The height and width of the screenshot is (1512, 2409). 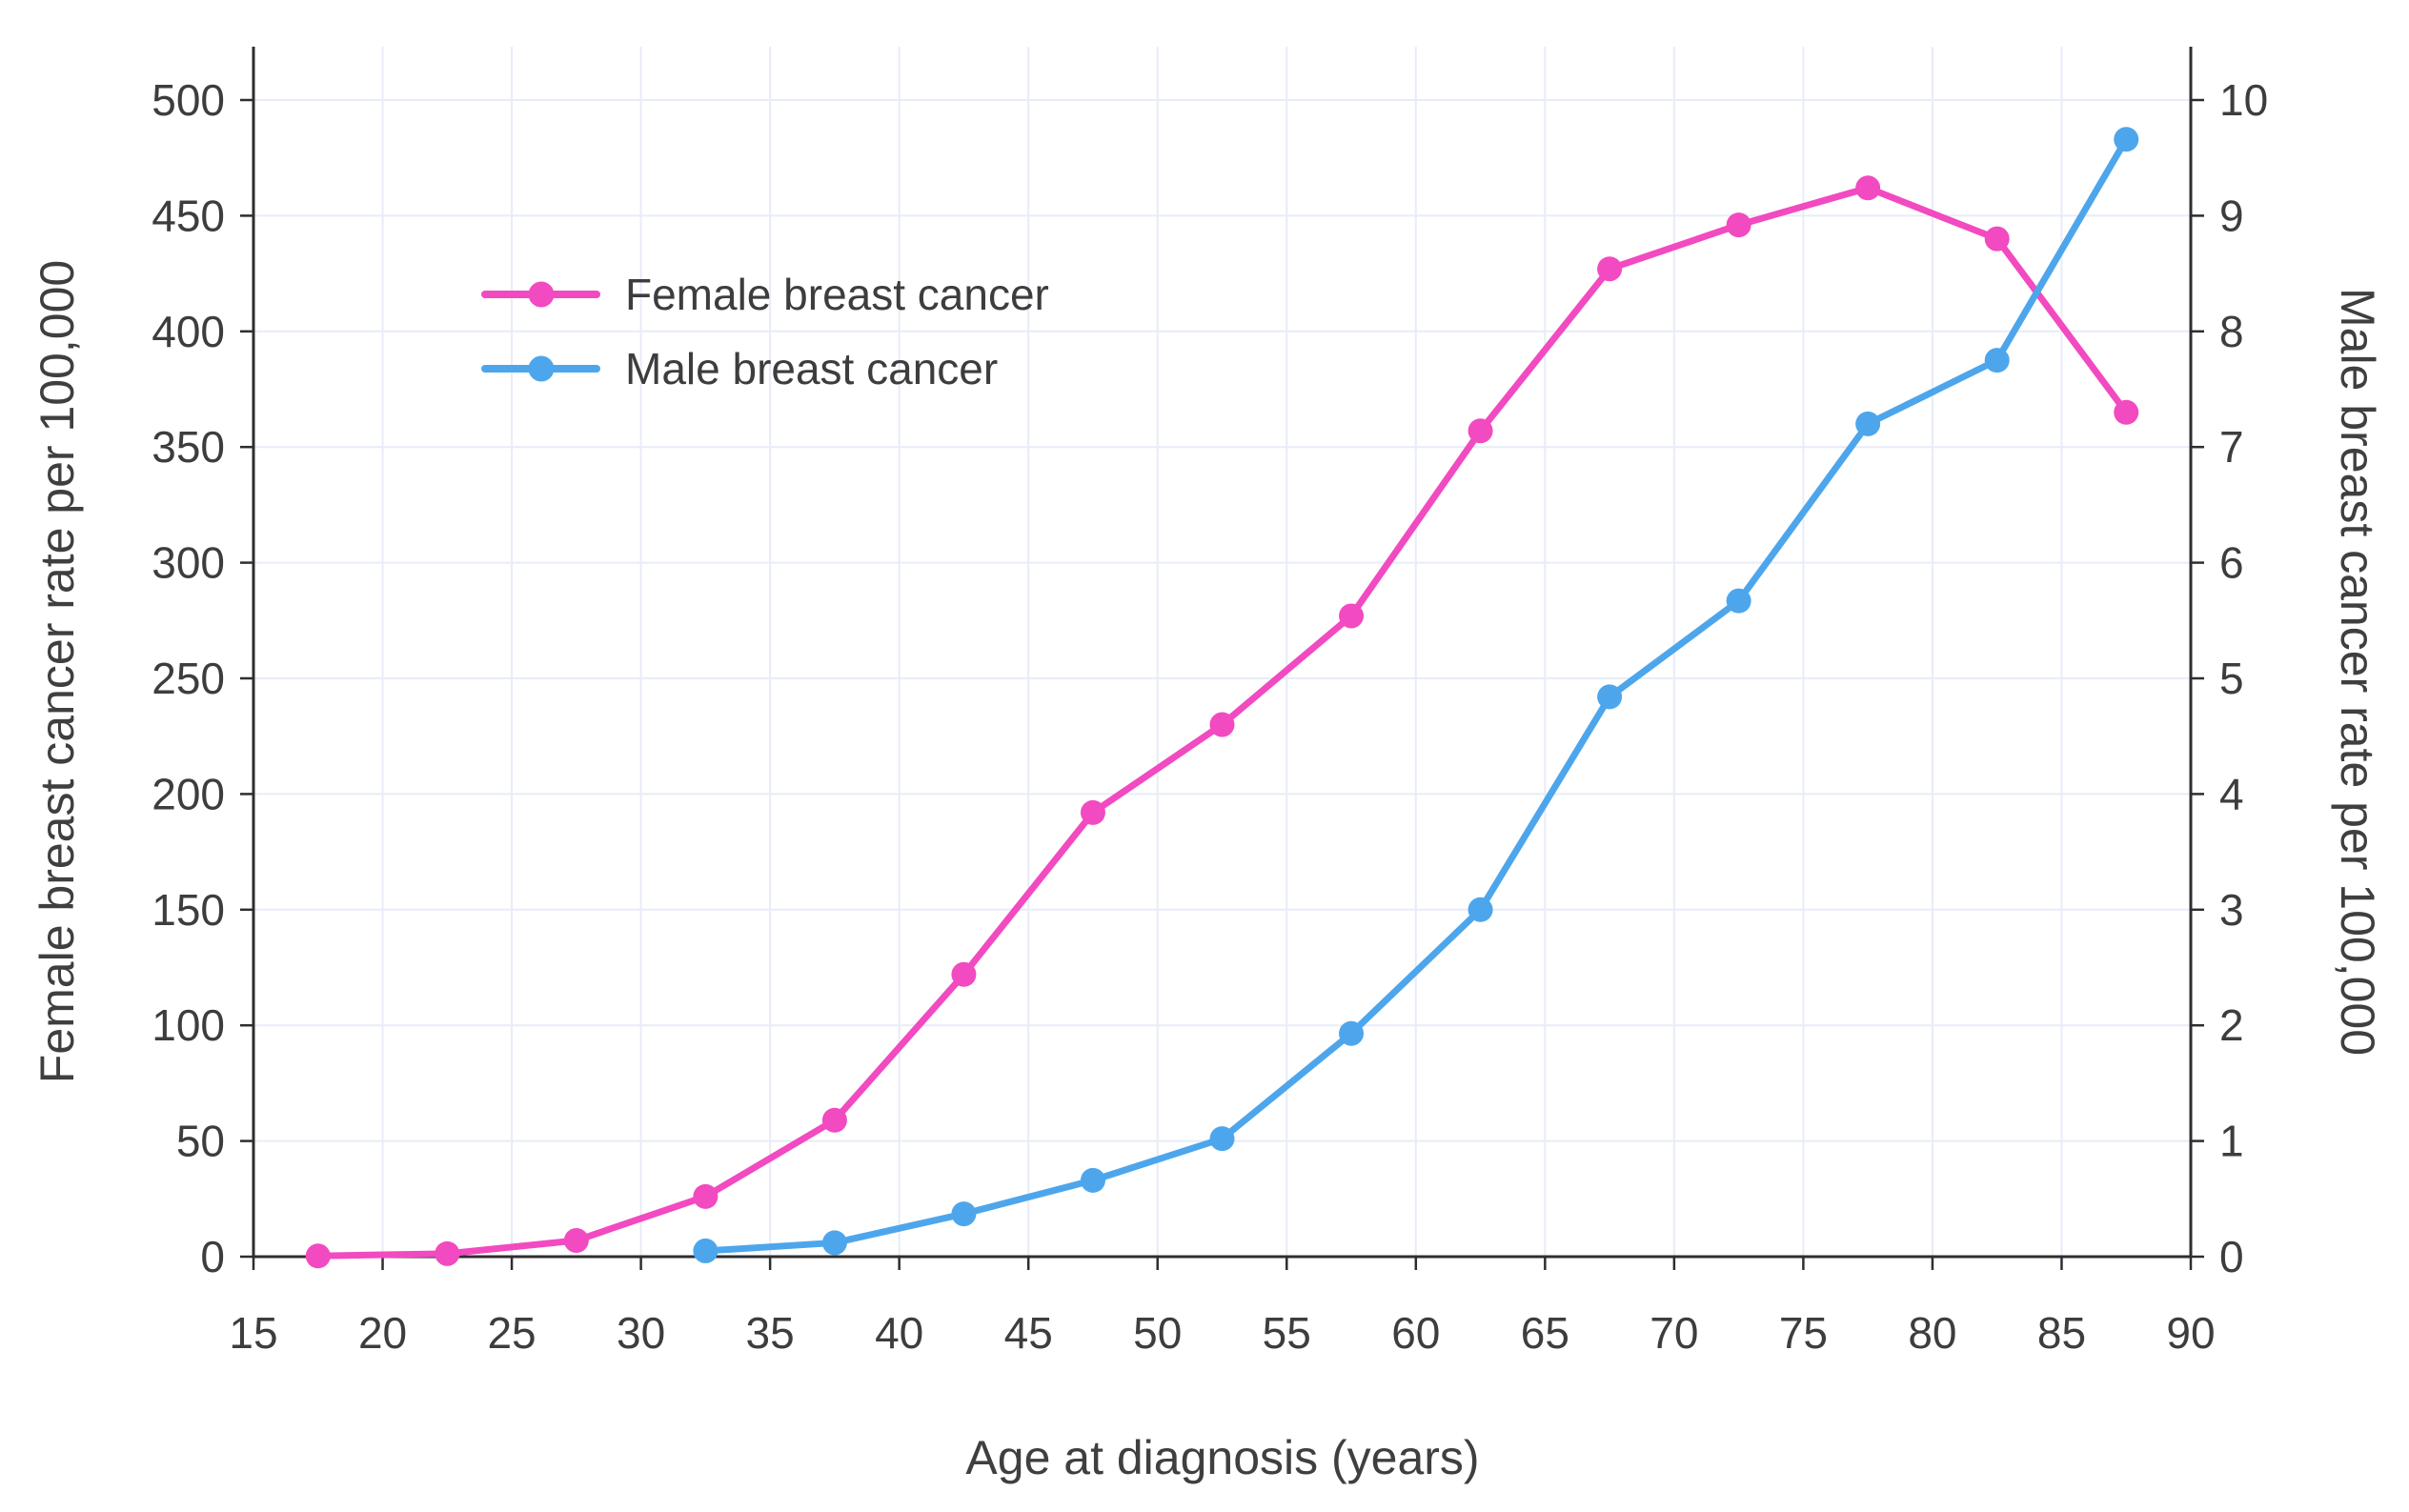 I want to click on x-tick-label: 40, so click(x=899, y=1333).